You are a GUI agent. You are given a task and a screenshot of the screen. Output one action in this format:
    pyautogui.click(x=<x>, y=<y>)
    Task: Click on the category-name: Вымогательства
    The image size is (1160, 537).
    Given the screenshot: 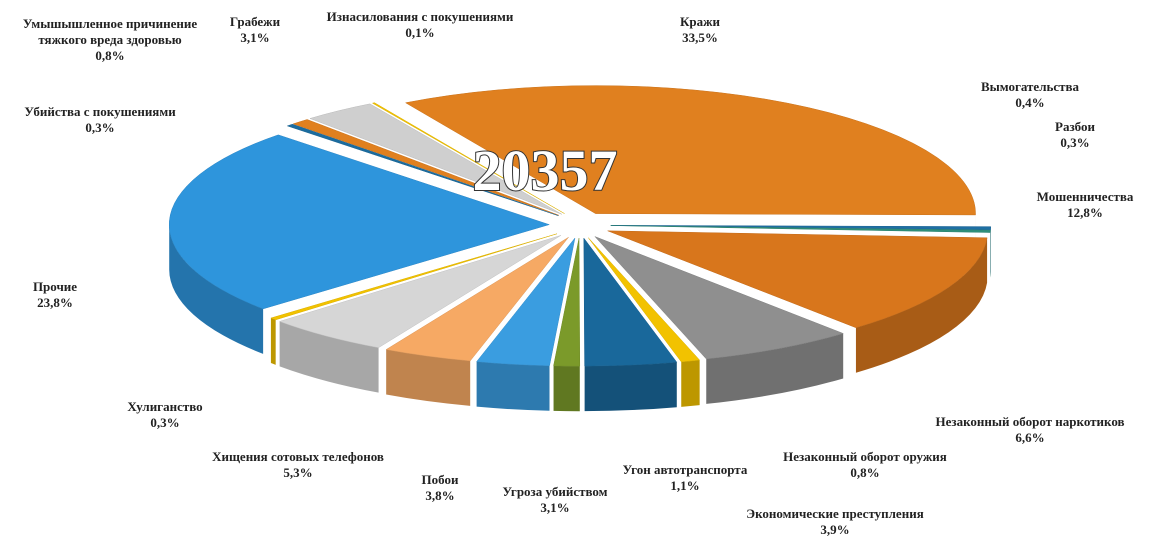 What is the action you would take?
    pyautogui.click(x=1030, y=86)
    